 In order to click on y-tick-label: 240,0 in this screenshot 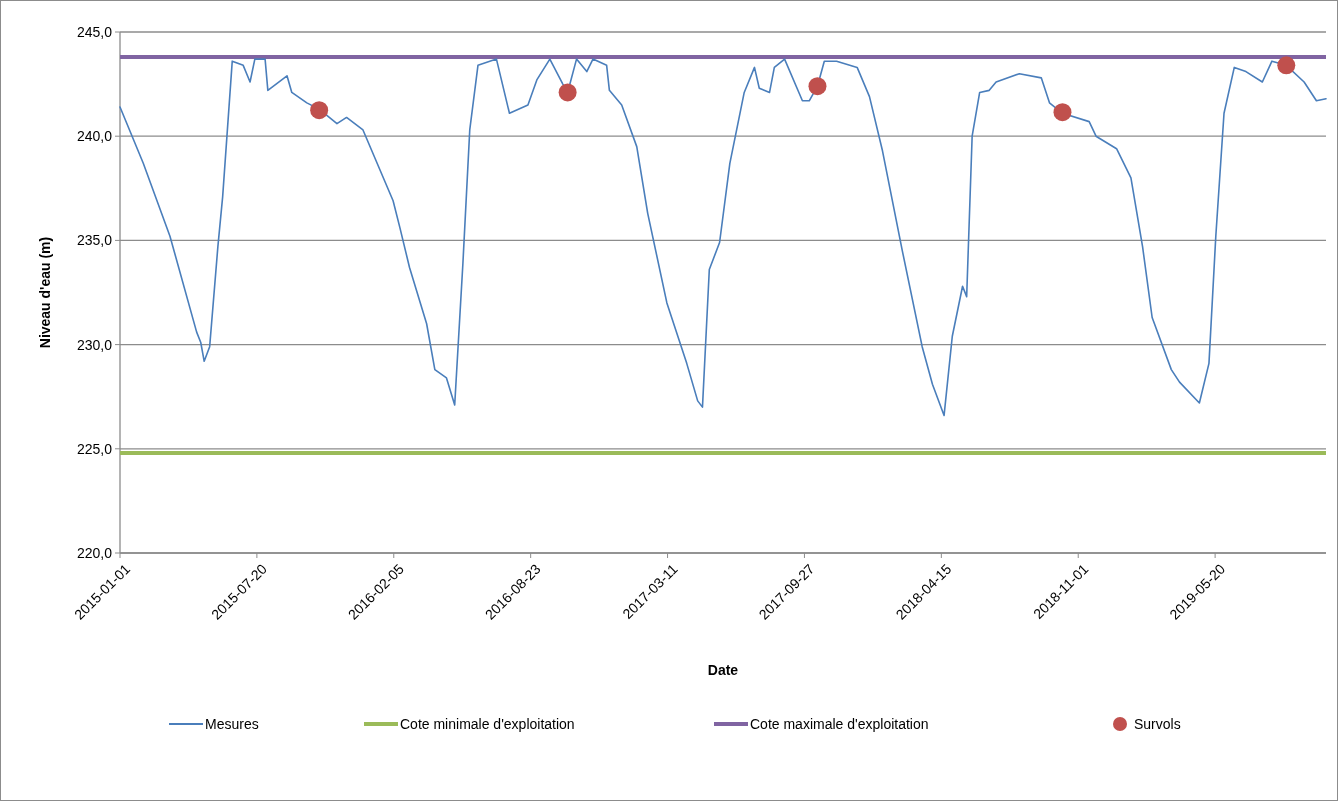, I will do `click(94, 136)`.